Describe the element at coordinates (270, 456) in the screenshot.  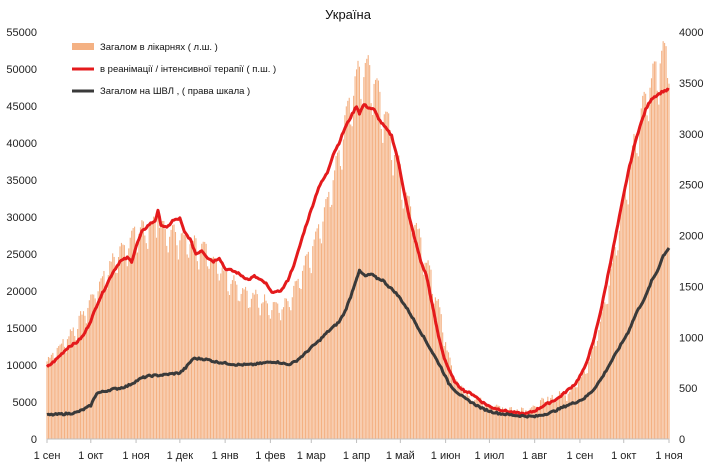
I see `x-tick-label: 1 фев` at that location.